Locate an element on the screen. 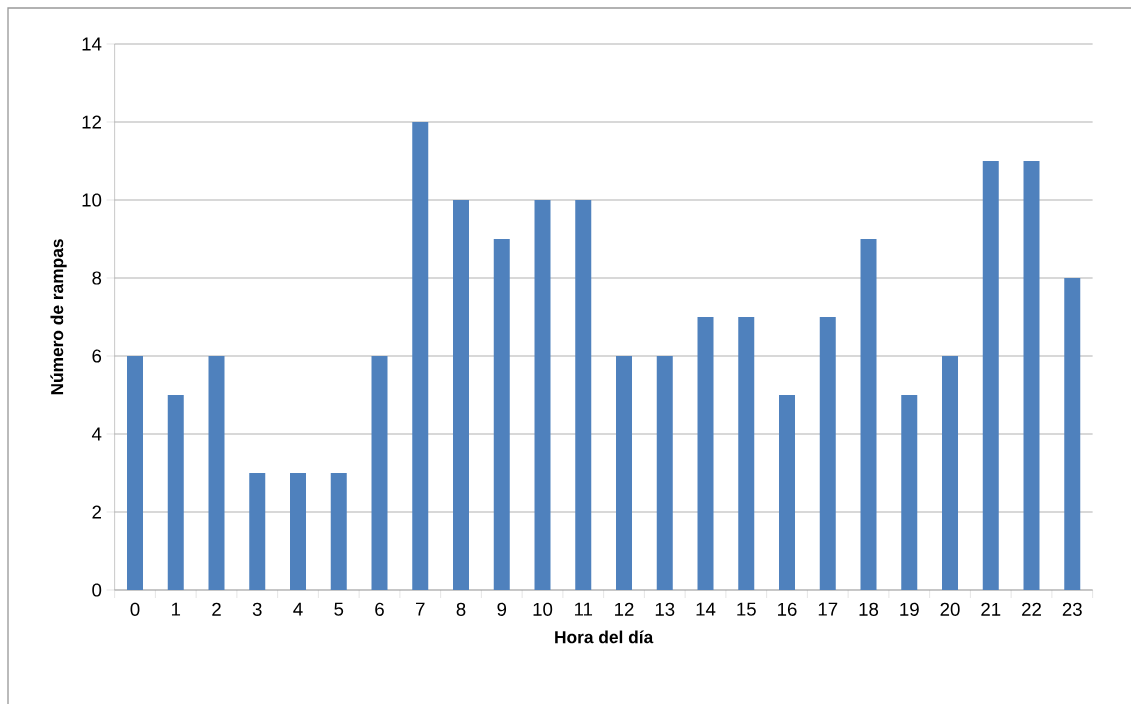 This screenshot has height=704, width=1131. x-tick-label: 18 is located at coordinates (869, 609).